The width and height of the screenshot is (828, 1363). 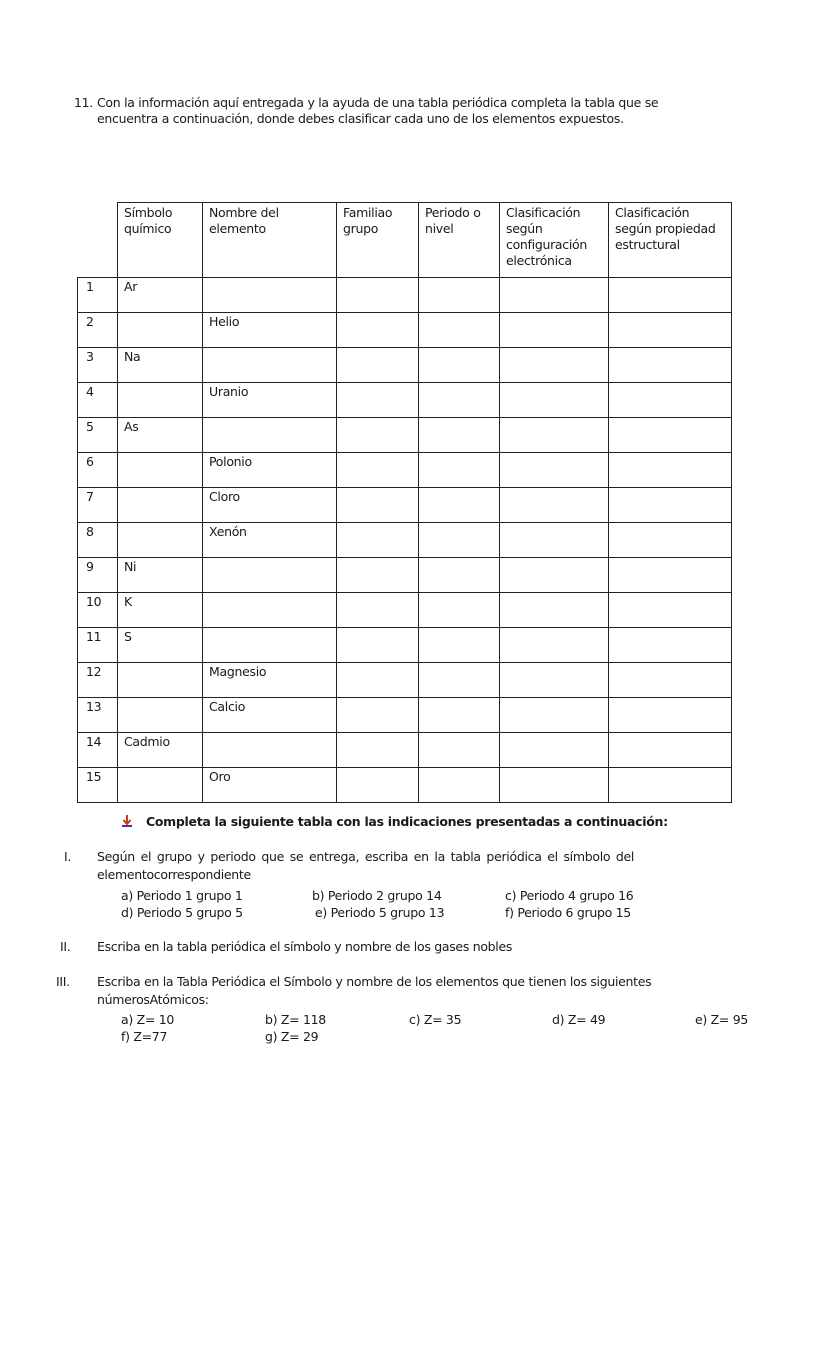 I want to click on row-number-cell: 8, so click(x=97, y=540).